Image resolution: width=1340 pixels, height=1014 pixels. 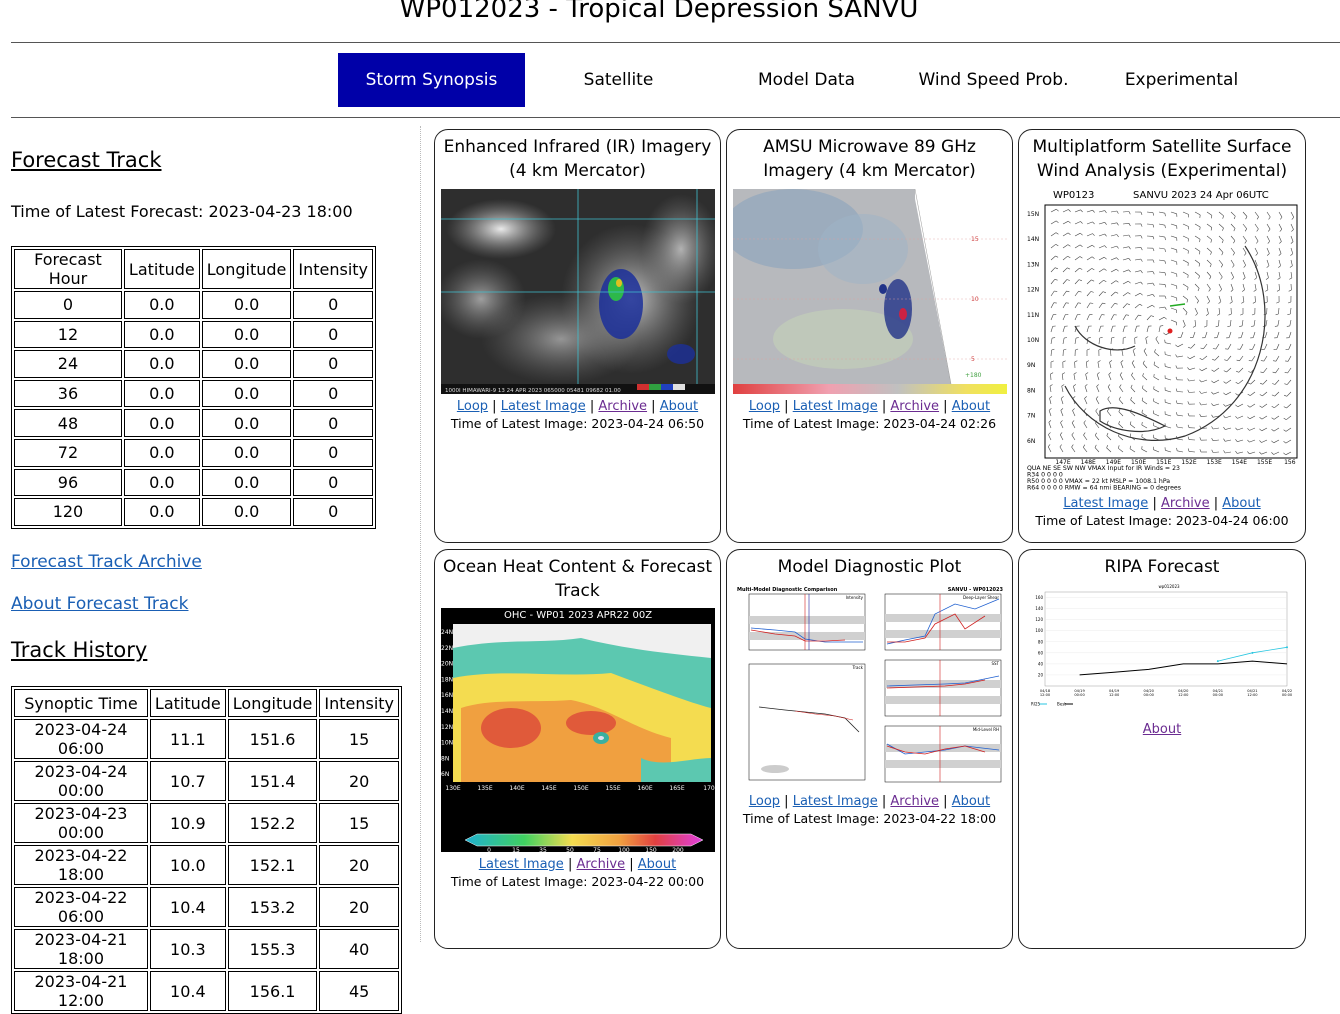 What do you see at coordinates (975, 239) in the screenshot?
I see `amsu-grid-label: 15` at bounding box center [975, 239].